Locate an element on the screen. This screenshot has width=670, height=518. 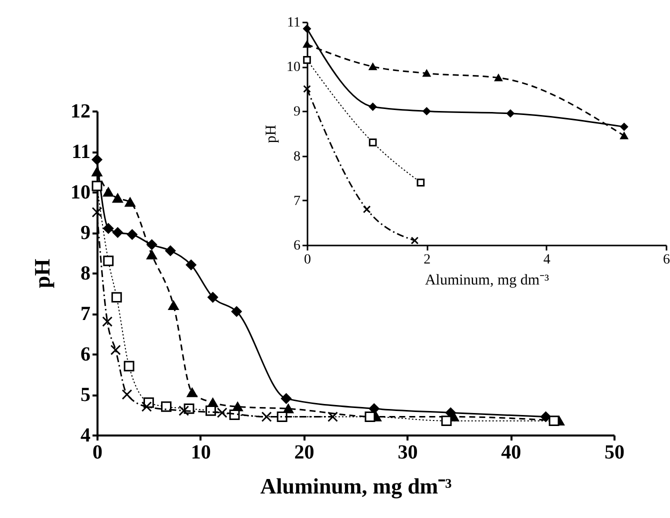
x-tick-label: 40 is located at coordinates (511, 453).